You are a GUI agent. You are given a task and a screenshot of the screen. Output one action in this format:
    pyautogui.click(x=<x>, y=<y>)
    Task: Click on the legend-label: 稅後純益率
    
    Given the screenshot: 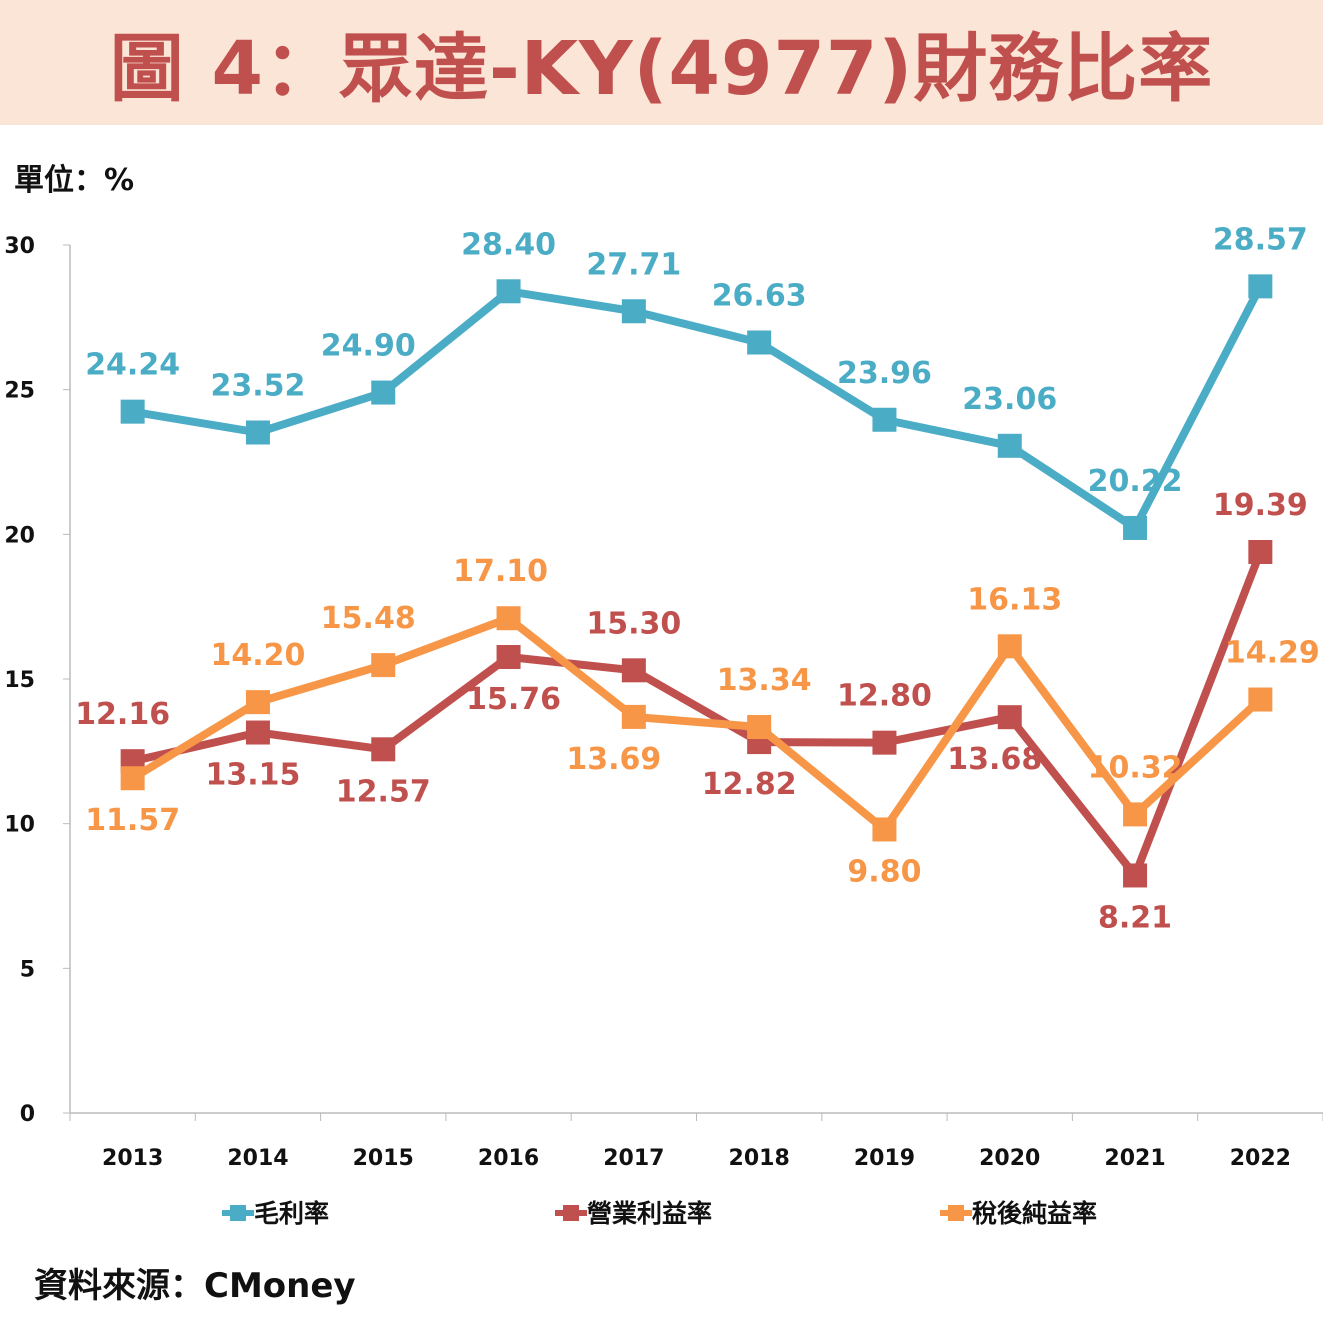 What is the action you would take?
    pyautogui.click(x=1034, y=1213)
    